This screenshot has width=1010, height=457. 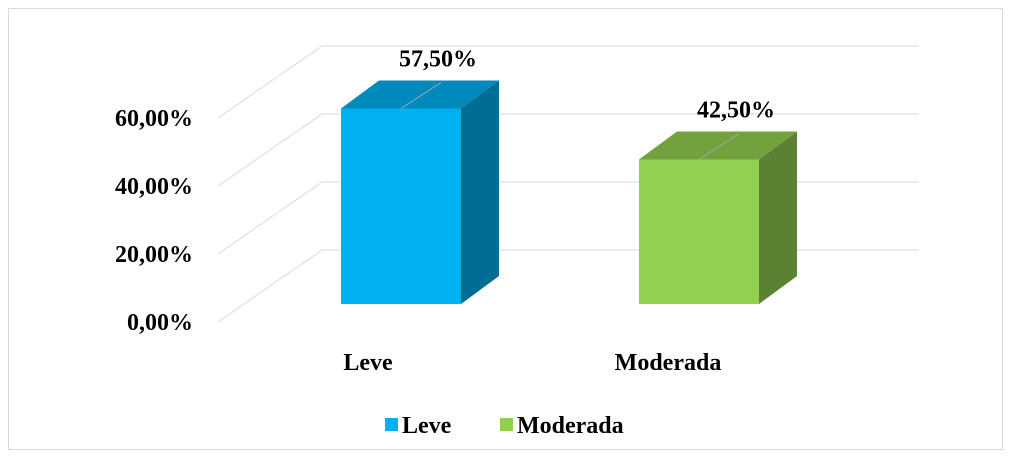 I want to click on data-label: 57,50%, so click(x=438, y=60).